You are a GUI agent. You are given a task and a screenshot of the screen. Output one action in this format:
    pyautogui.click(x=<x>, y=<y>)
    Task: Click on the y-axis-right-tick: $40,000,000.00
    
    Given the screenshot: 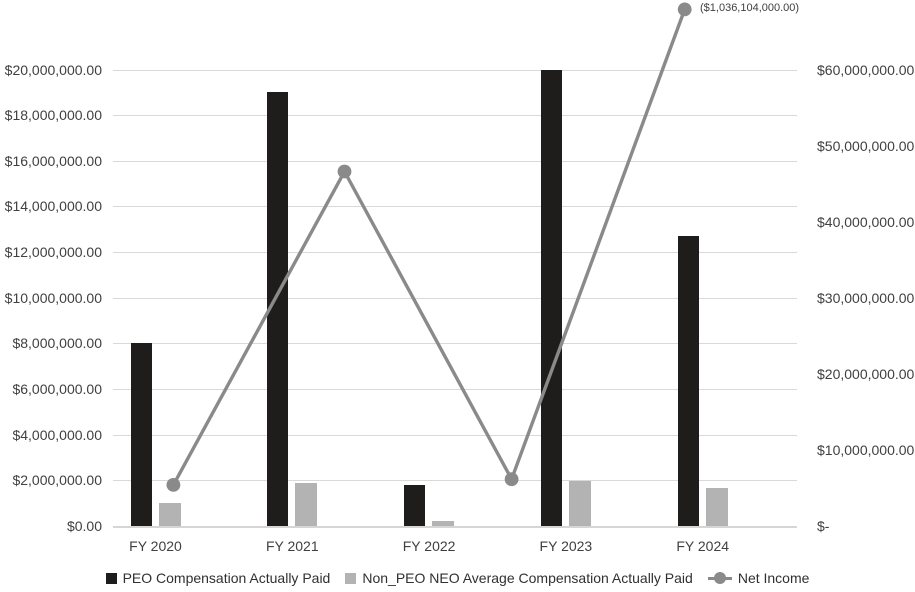 What is the action you would take?
    pyautogui.click(x=866, y=221)
    